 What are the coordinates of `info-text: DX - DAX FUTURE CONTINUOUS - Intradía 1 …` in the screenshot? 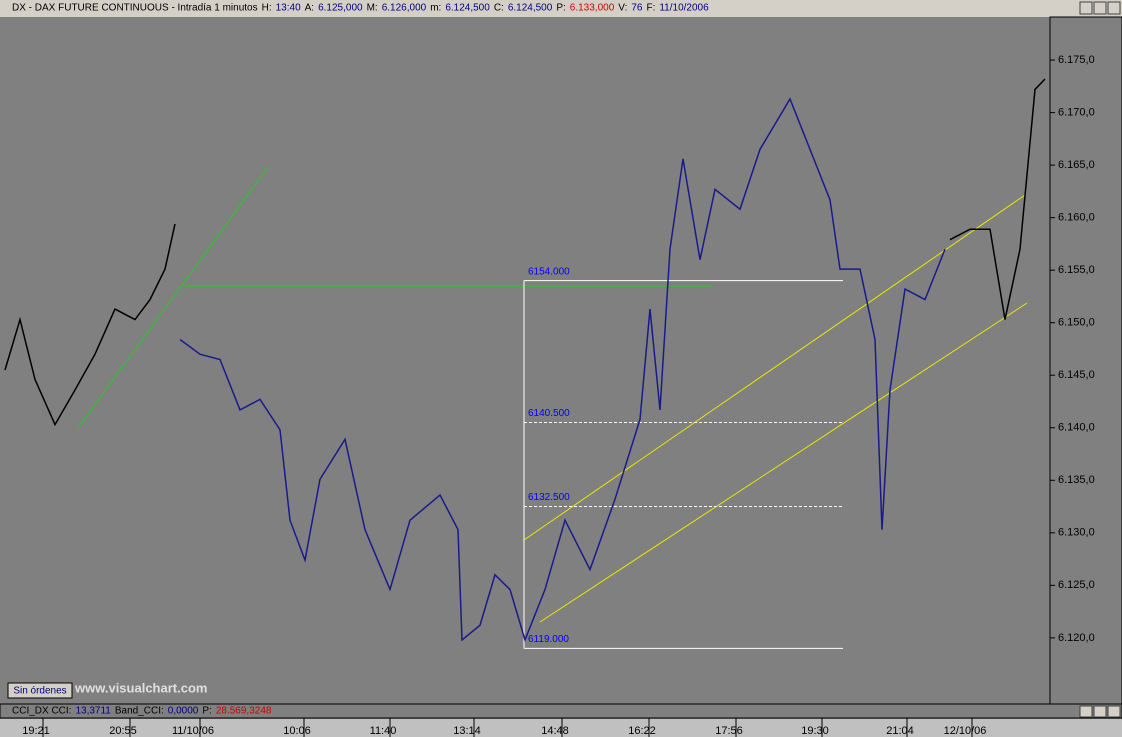 It's located at (135, 8).